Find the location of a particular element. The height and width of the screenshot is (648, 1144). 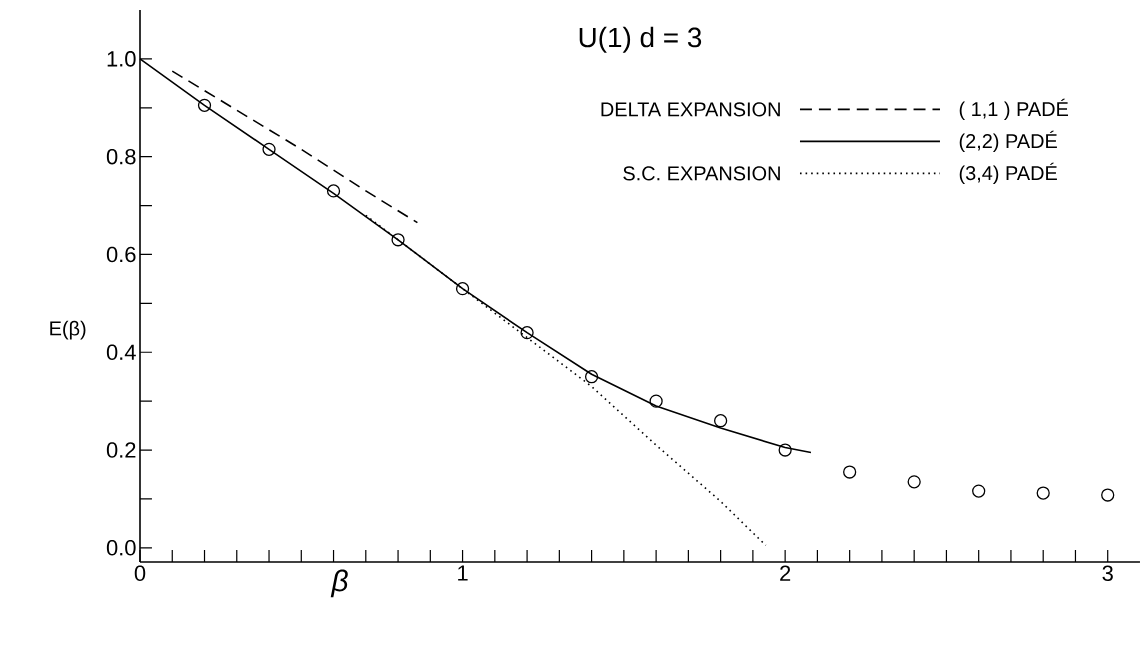

y-tick-label: 0.4 is located at coordinates (121, 352).